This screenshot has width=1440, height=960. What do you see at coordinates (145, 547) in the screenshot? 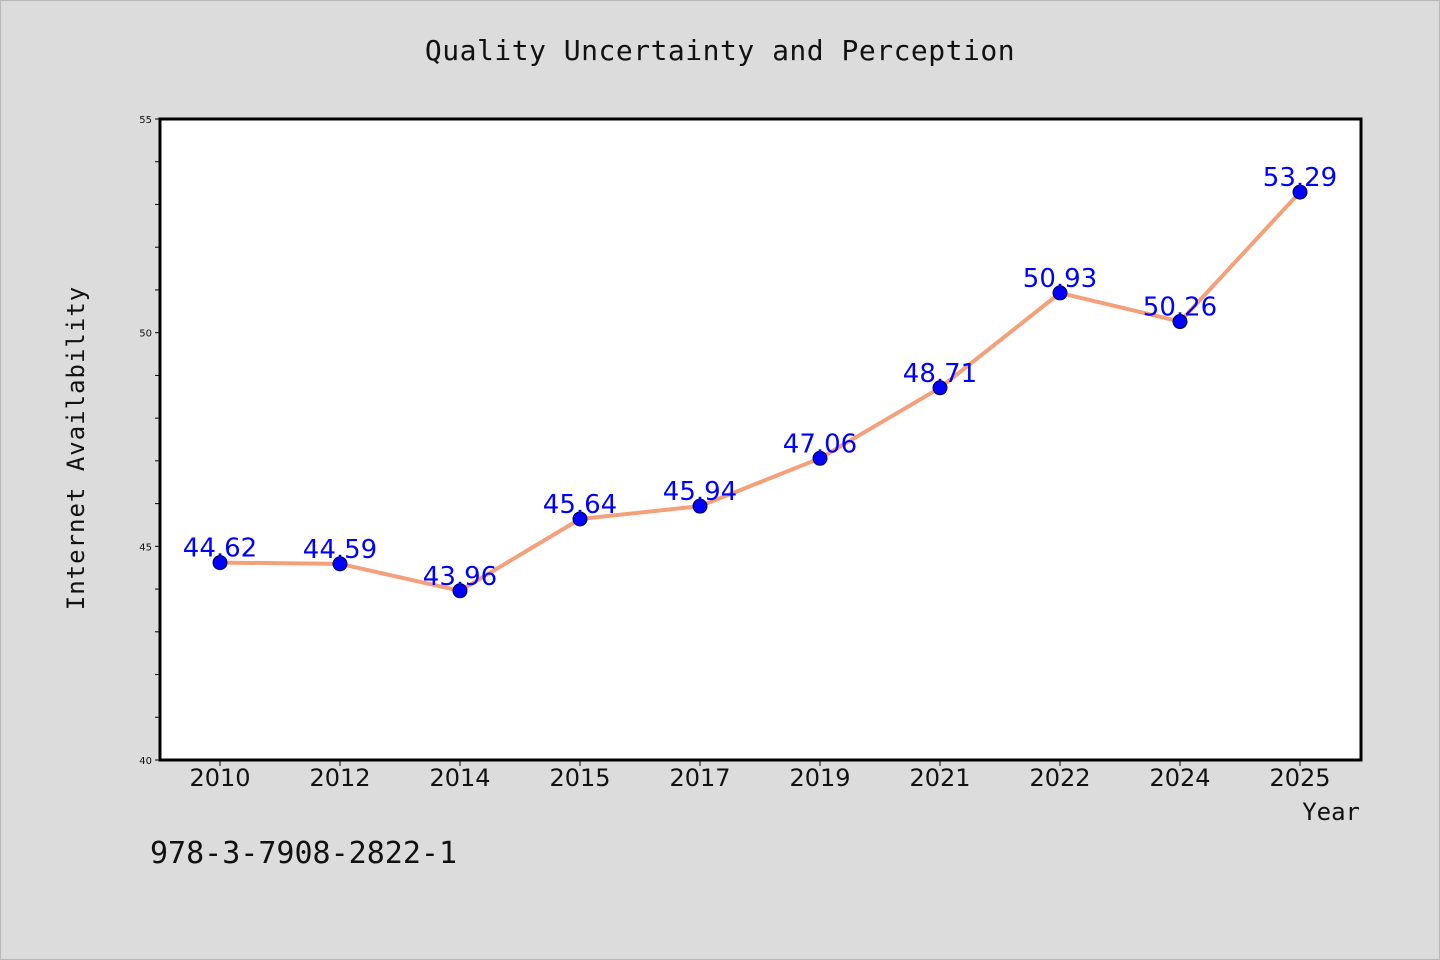
I see `y-tick-label: 45` at bounding box center [145, 547].